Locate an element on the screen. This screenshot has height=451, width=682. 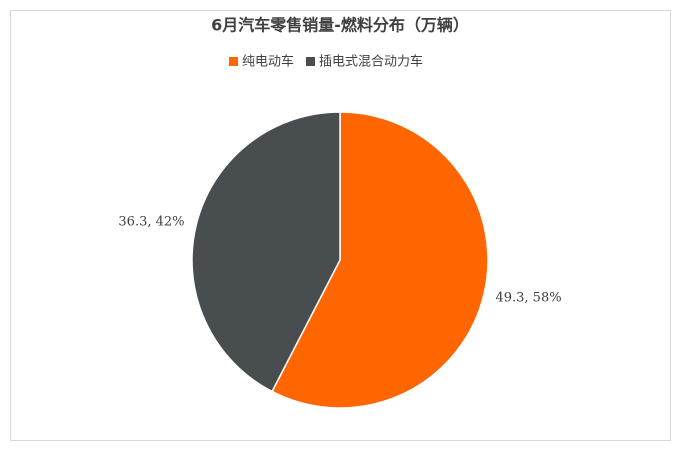
chart-title: 6月汽车零售销量-燃料分布（万辆） is located at coordinates (340, 25).